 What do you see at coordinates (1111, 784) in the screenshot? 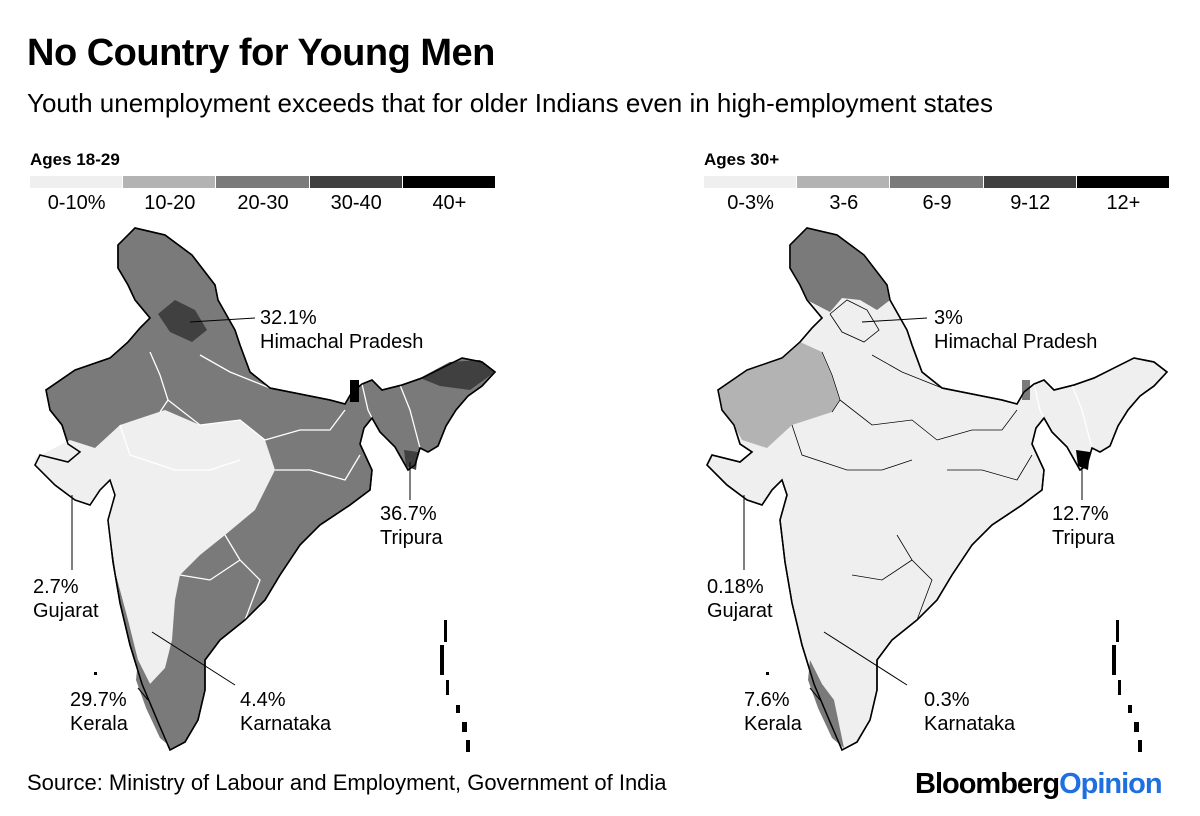
I see `logo-opinion: Opinion` at bounding box center [1111, 784].